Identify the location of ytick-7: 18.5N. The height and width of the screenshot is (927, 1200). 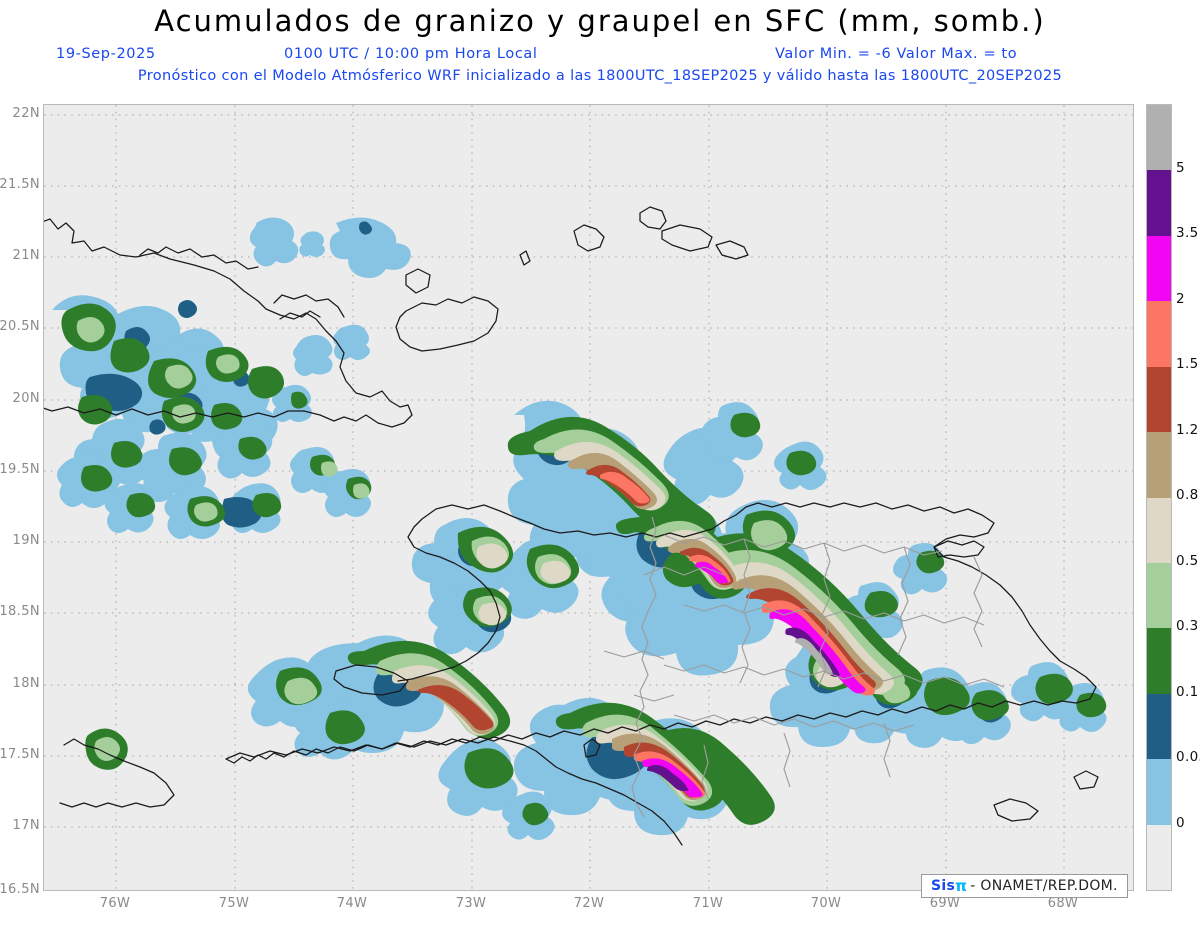
(20, 611).